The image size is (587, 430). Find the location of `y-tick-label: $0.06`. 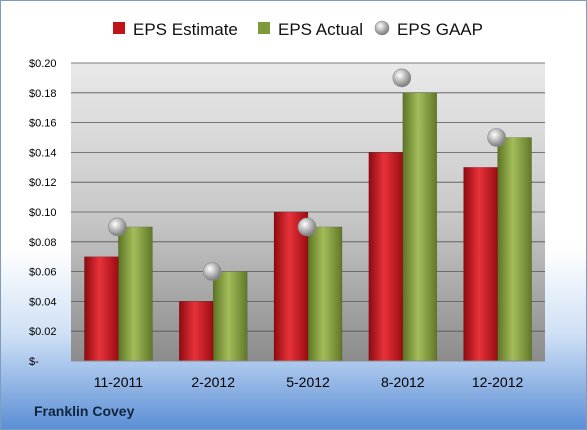

y-tick-label: $0.06 is located at coordinates (43, 273).